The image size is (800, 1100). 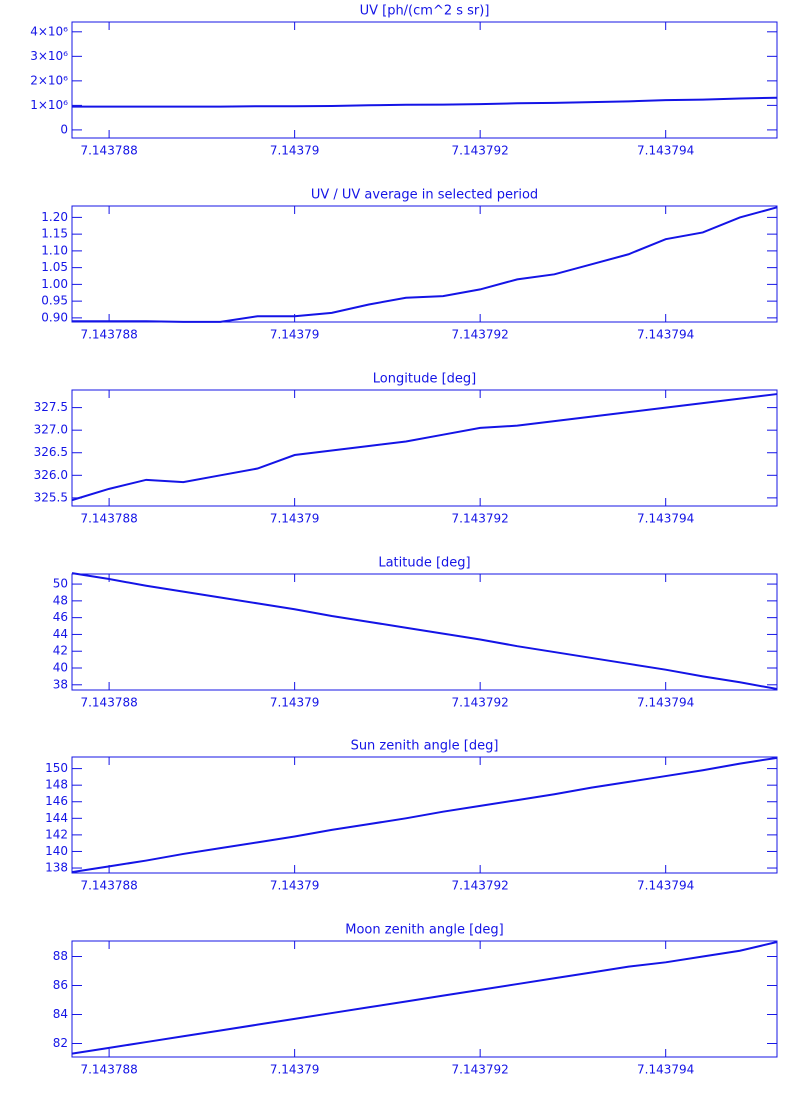 What do you see at coordinates (64, 129) in the screenshot?
I see `y-tick-label: 0` at bounding box center [64, 129].